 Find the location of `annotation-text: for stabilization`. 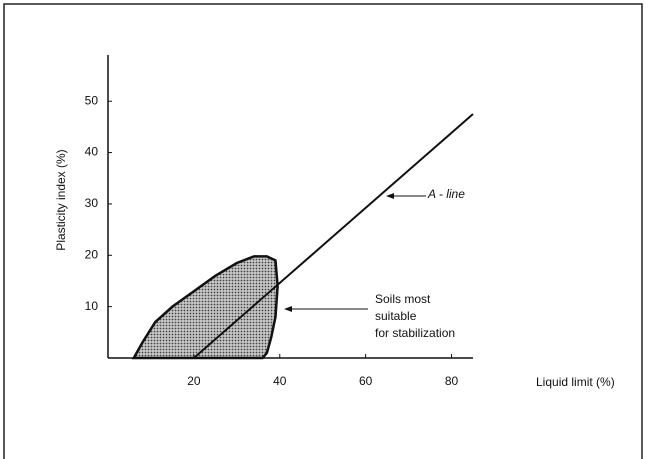

annotation-text: for stabilization is located at coordinates (415, 333).